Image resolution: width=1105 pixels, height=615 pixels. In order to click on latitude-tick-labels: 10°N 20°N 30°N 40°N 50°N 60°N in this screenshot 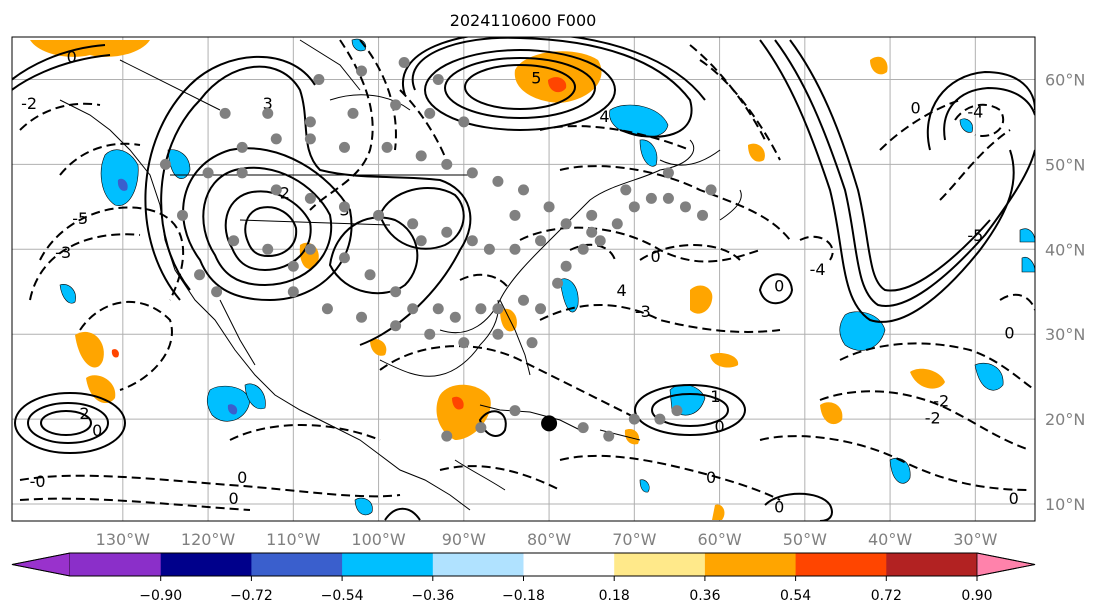, I will do `click(1065, 292)`.